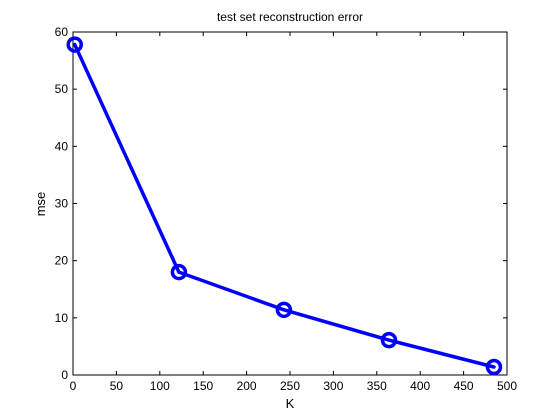  Describe the element at coordinates (62, 32) in the screenshot. I see `y-tick-label: 60` at that location.